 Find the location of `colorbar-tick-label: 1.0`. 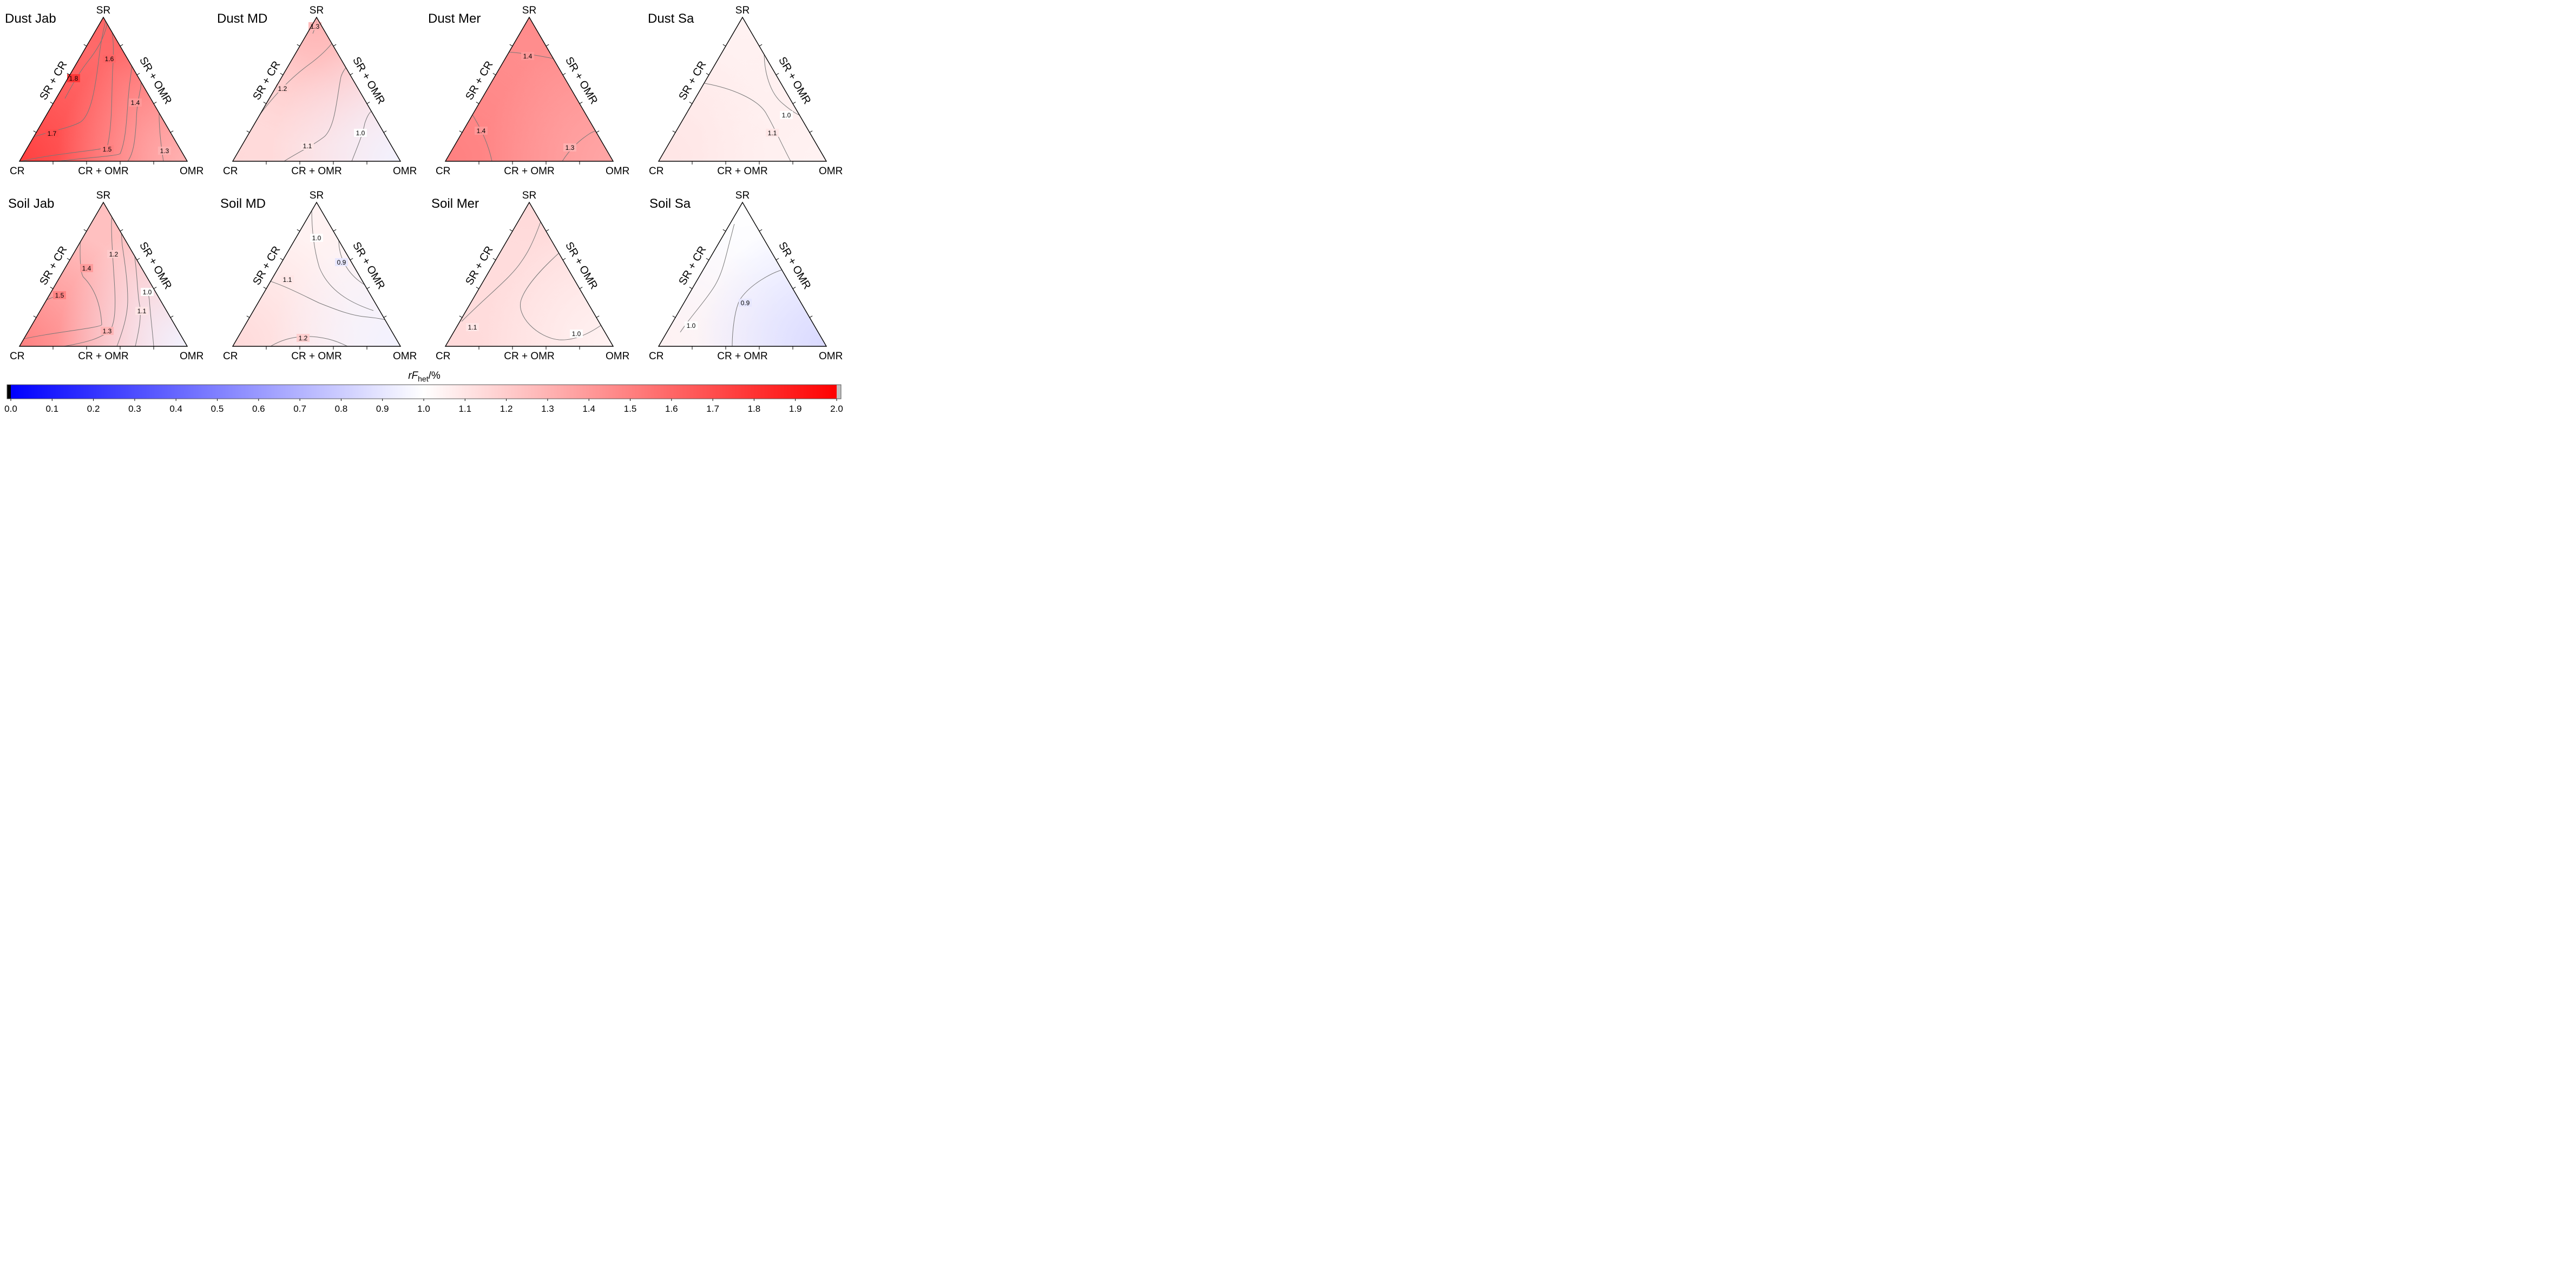

colorbar-tick-label: 1.0 is located at coordinates (423, 409).